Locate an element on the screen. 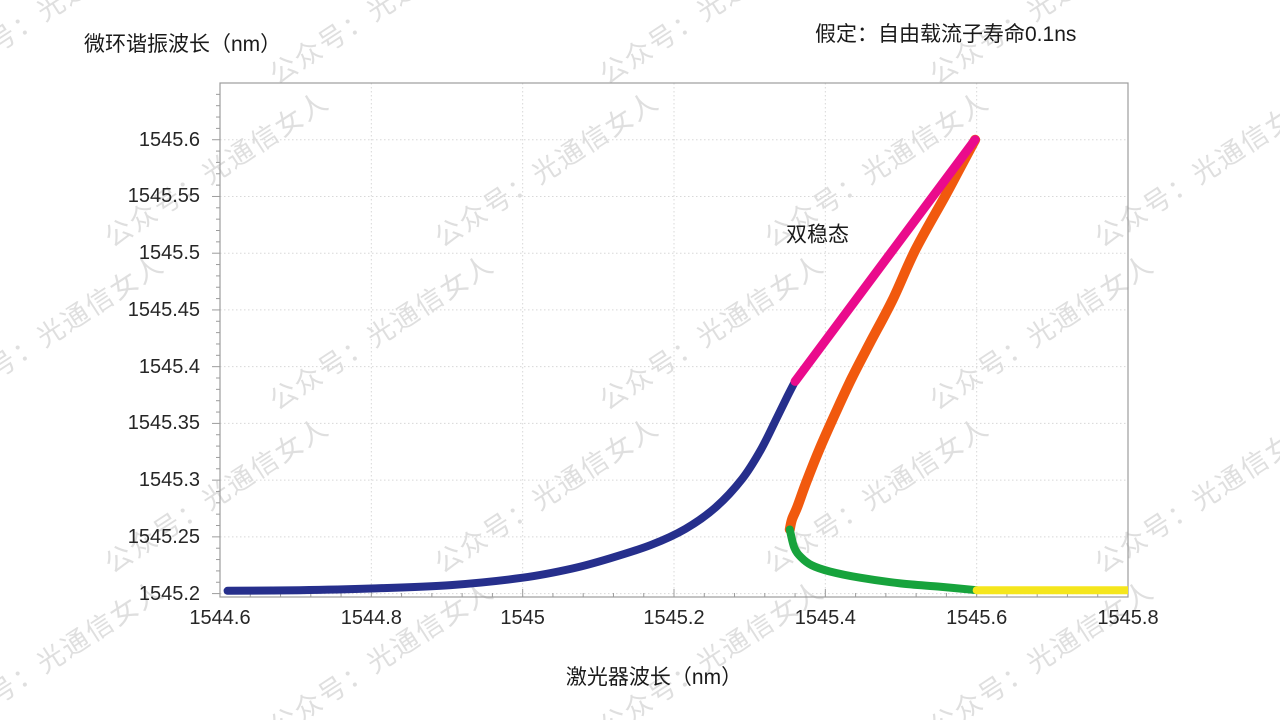  series-upper-stable-bistable-branch is located at coordinates (885, 260).